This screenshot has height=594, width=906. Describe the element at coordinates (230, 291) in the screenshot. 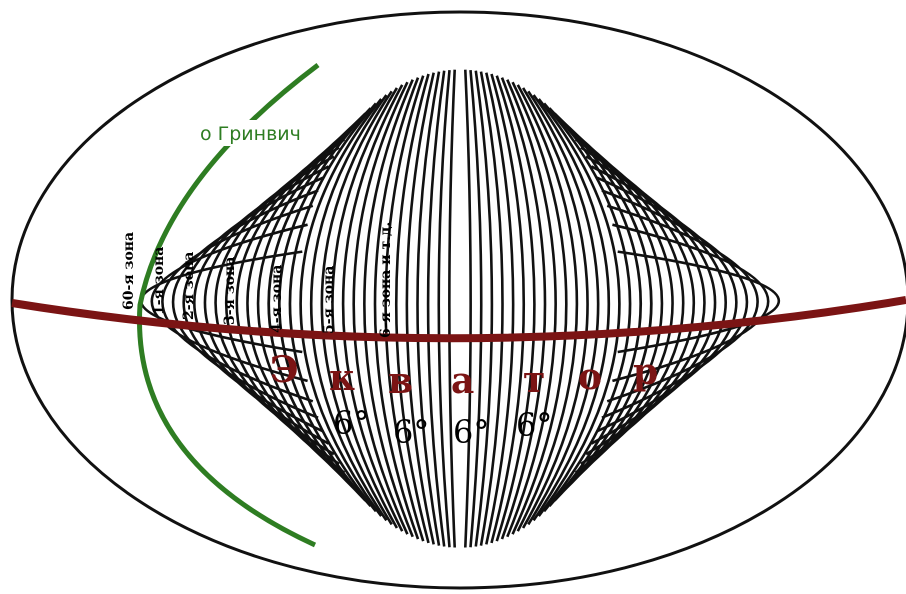

I see `zone-label-3: 3-я зона` at that location.